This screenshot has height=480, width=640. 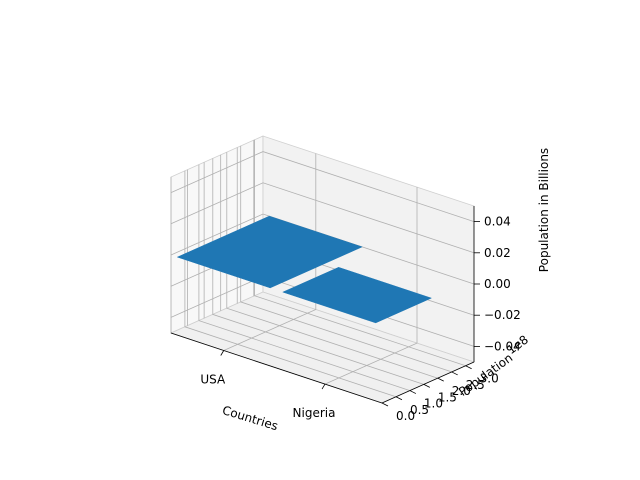 I want to click on z-tick-label-0: −0.04, so click(x=502, y=346).